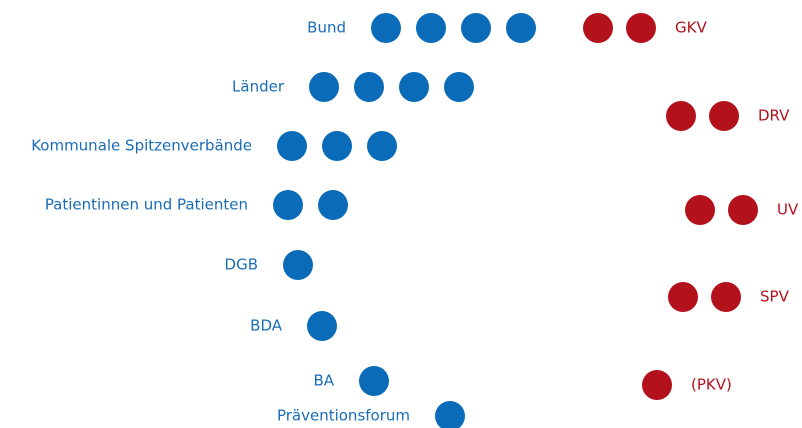  What do you see at coordinates (788, 210) in the screenshot?
I see `group-label: UV` at bounding box center [788, 210].